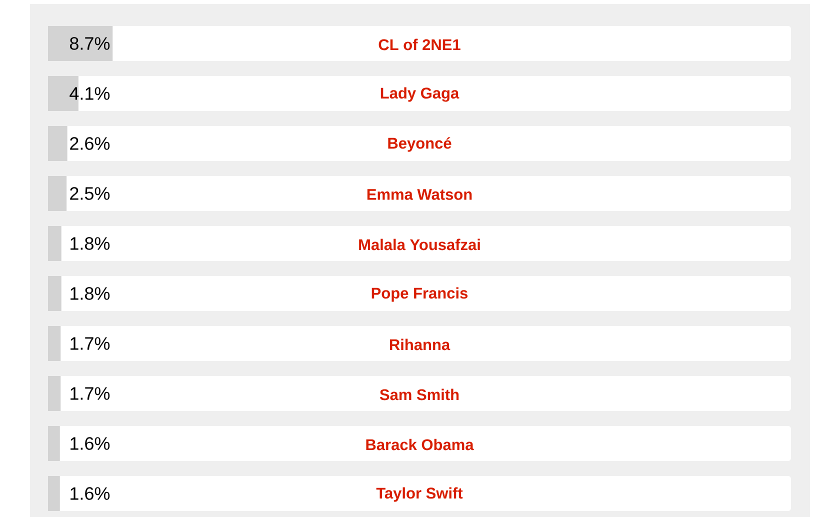 This screenshot has width=819, height=517. Describe the element at coordinates (90, 193) in the screenshot. I see `data-label: 2.5%` at that location.